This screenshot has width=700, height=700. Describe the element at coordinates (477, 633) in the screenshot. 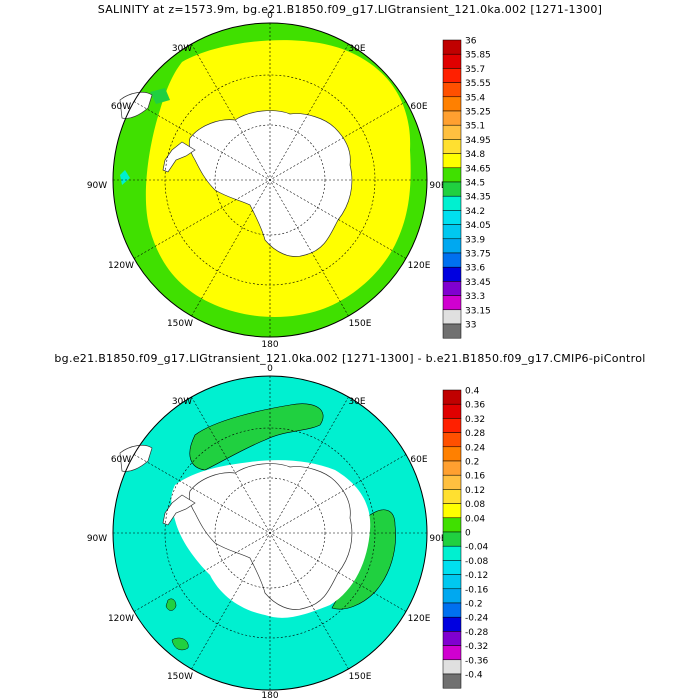

I see `bottom-colorbar-label: -0.28` at that location.